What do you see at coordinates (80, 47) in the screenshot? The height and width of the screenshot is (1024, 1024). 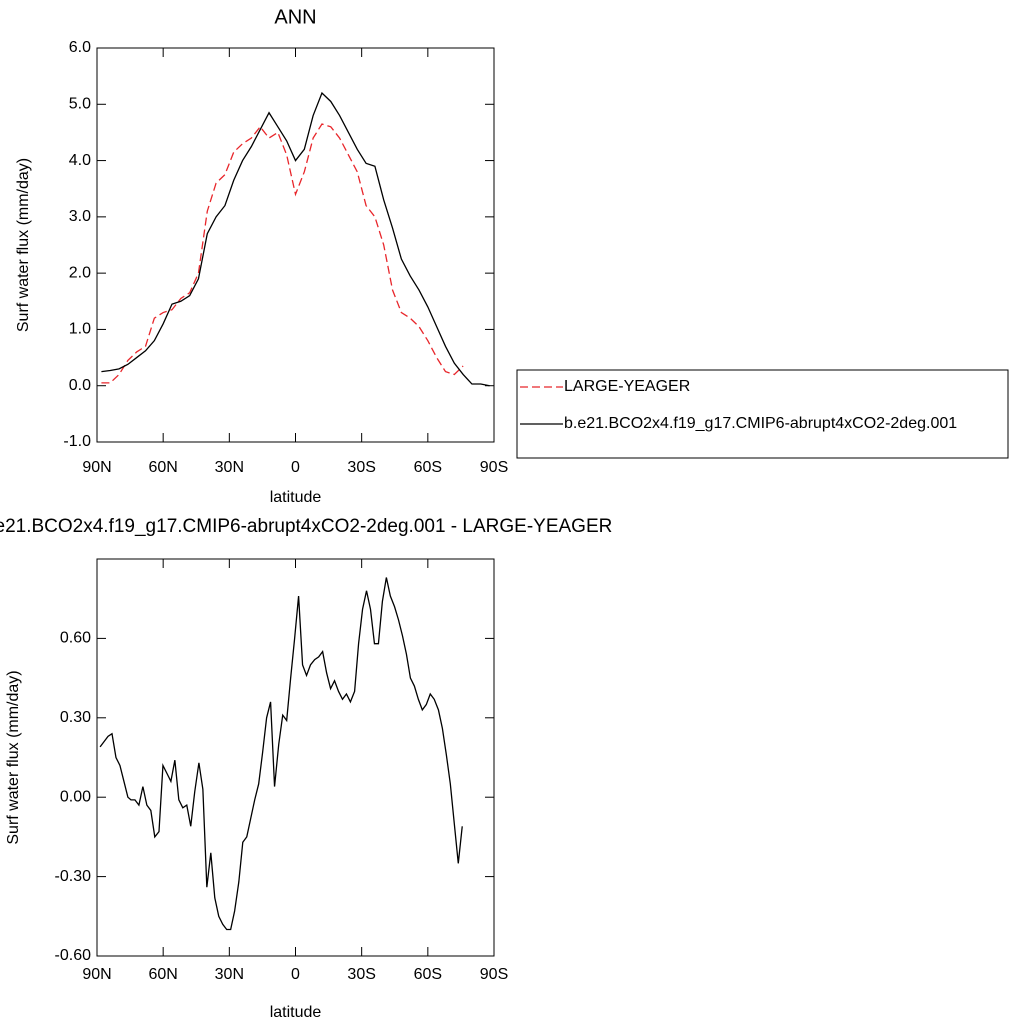 I see `y-tick-label: 6.0` at bounding box center [80, 47].